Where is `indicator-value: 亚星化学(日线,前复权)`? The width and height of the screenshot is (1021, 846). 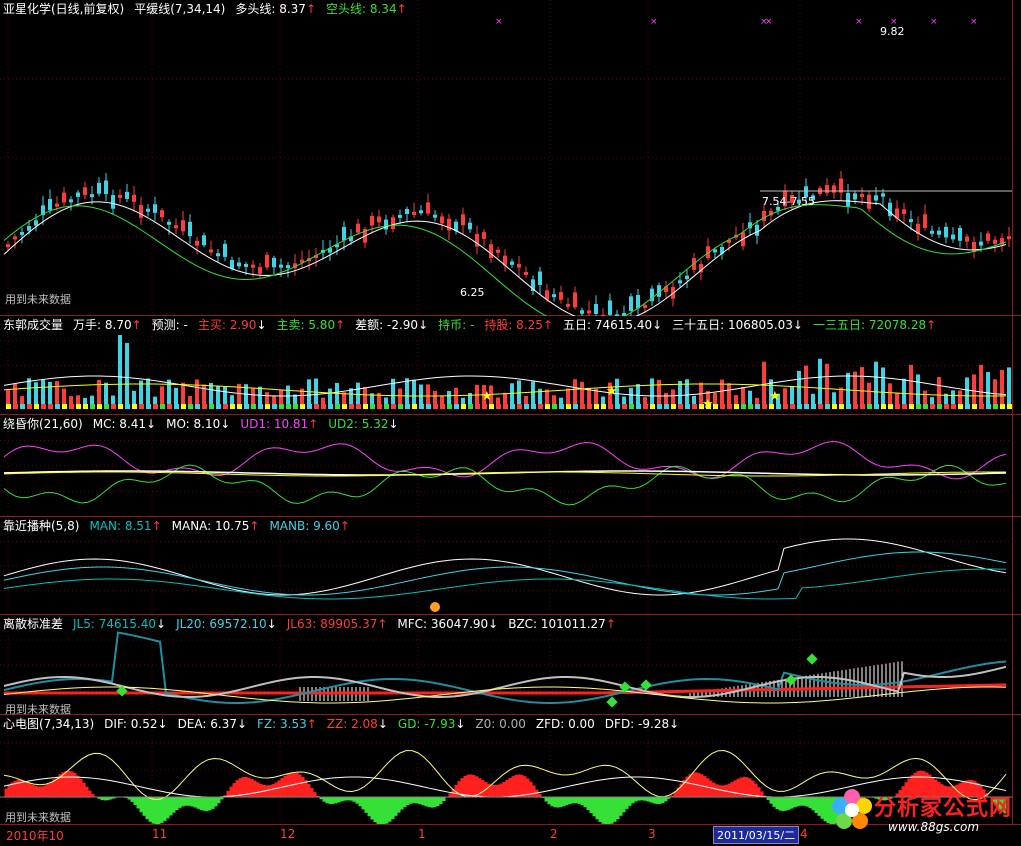 indicator-value: 亚星化学(日线,前复权) is located at coordinates (64, 9).